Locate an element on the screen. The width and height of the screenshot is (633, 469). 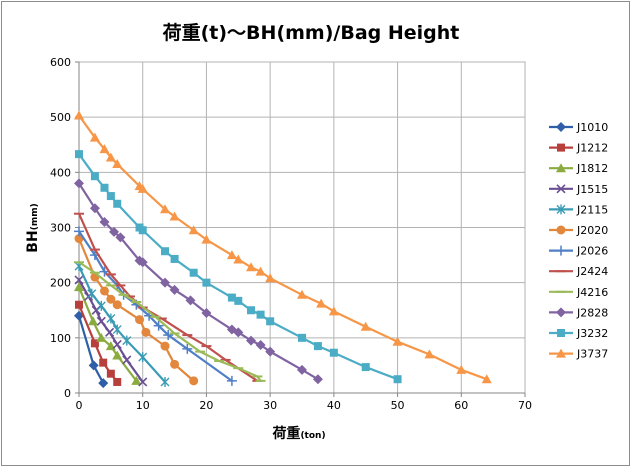
y-axis-title-unit: (mm) is located at coordinates (35, 216).